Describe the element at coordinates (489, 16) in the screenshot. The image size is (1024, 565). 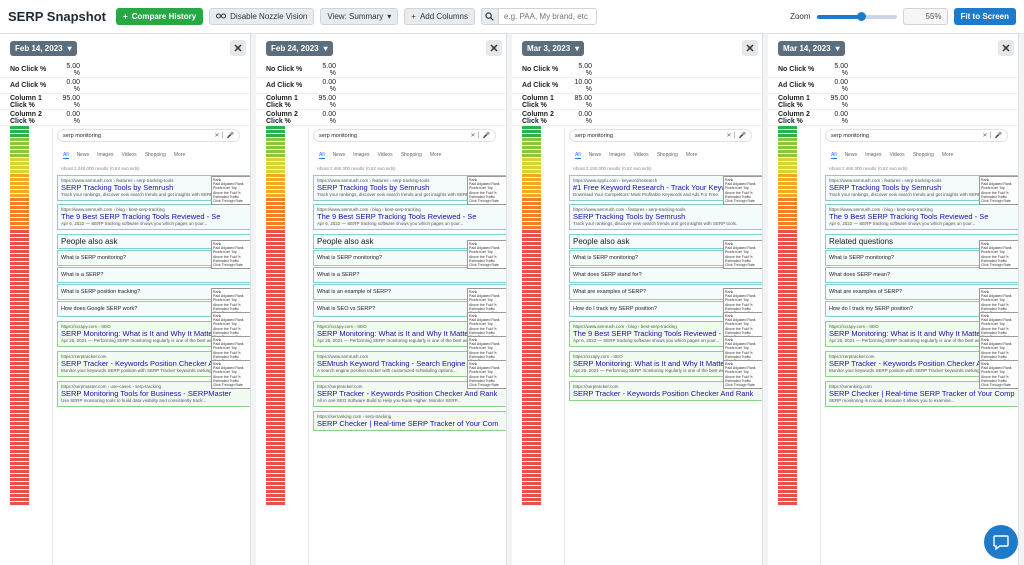
I see `search-icon` at that location.